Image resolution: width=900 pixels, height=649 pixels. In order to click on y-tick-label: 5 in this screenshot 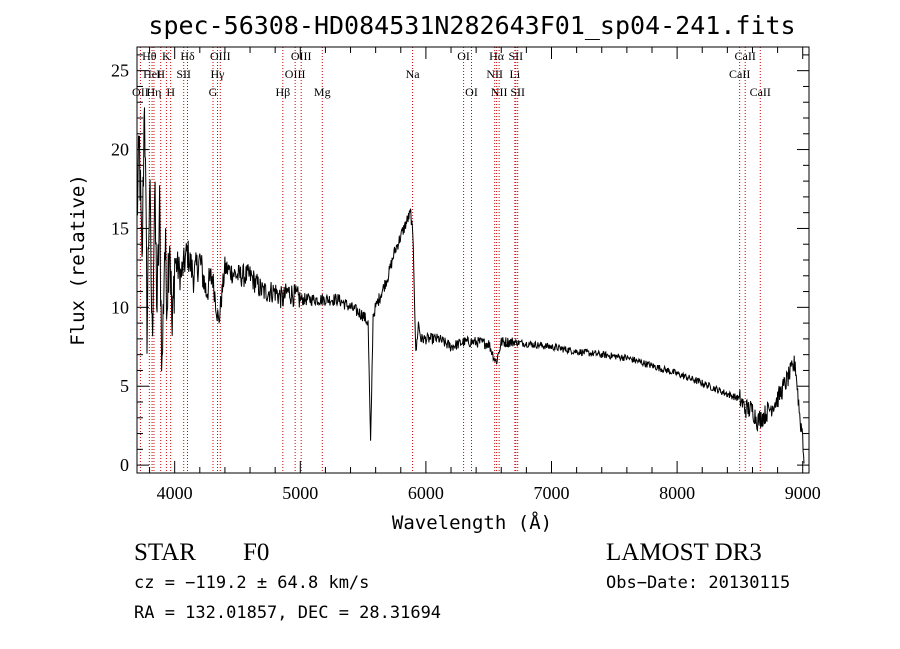, I will do `click(124, 386)`.